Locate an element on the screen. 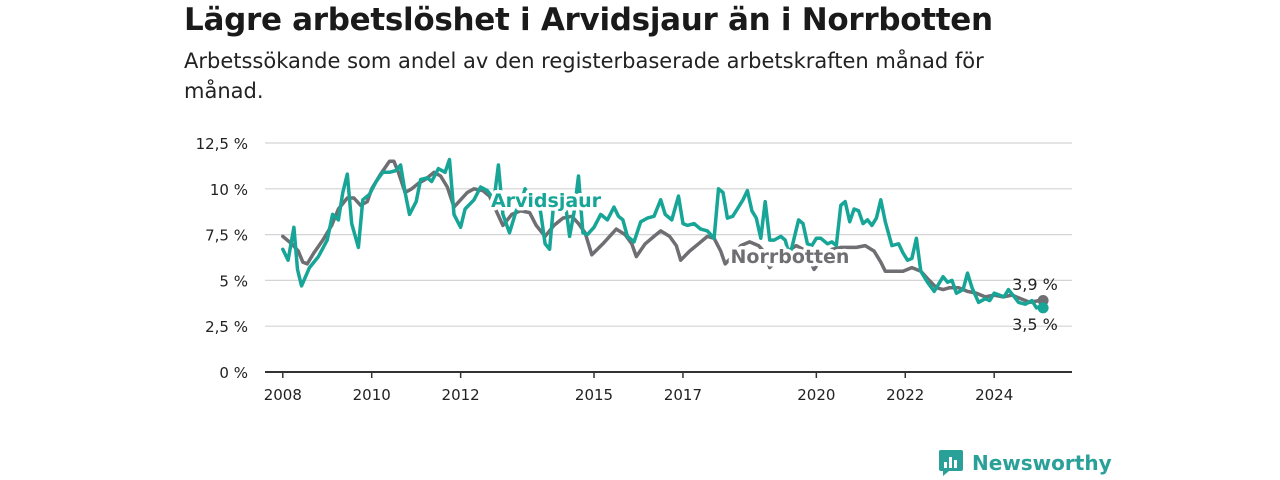 This screenshot has width=1280, height=480. series-name-label-norrbotten: Norrbotten is located at coordinates (790, 257).